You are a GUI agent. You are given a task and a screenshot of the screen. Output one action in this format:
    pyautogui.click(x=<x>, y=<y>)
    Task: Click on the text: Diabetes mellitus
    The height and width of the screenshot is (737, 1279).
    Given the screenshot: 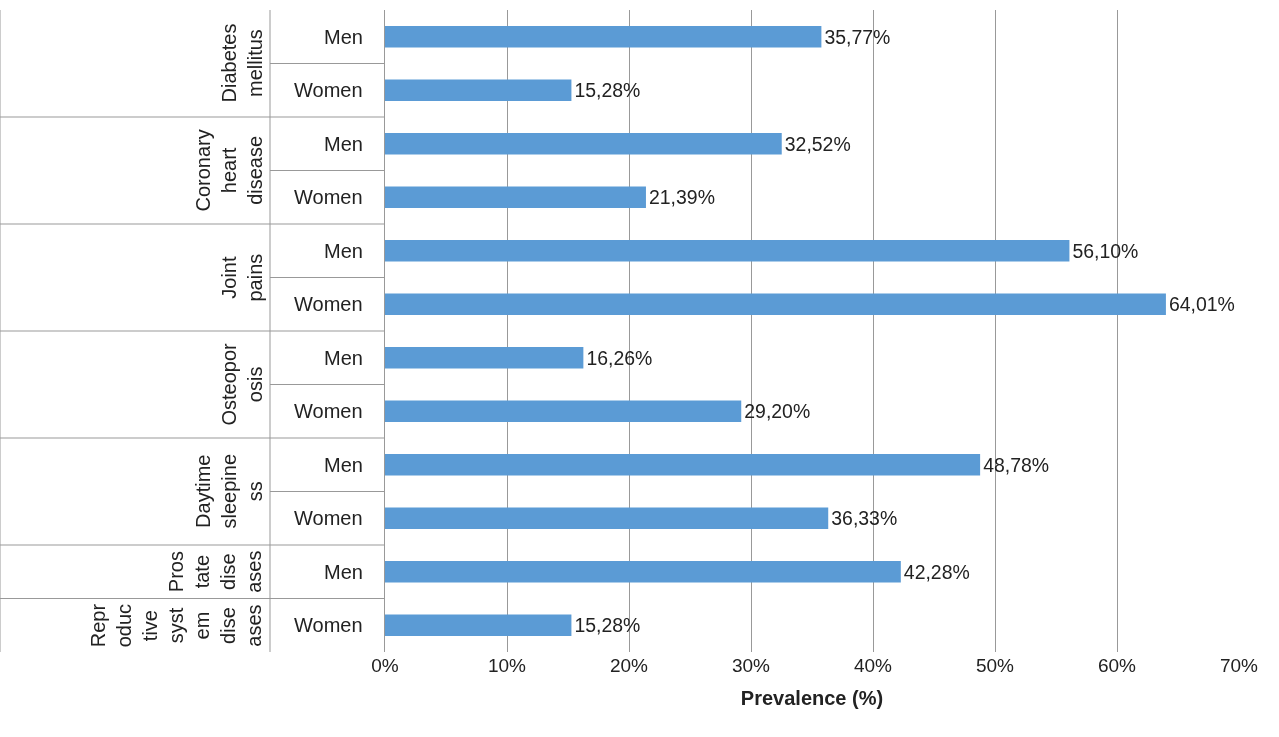 What is the action you would take?
    pyautogui.click(x=241, y=63)
    